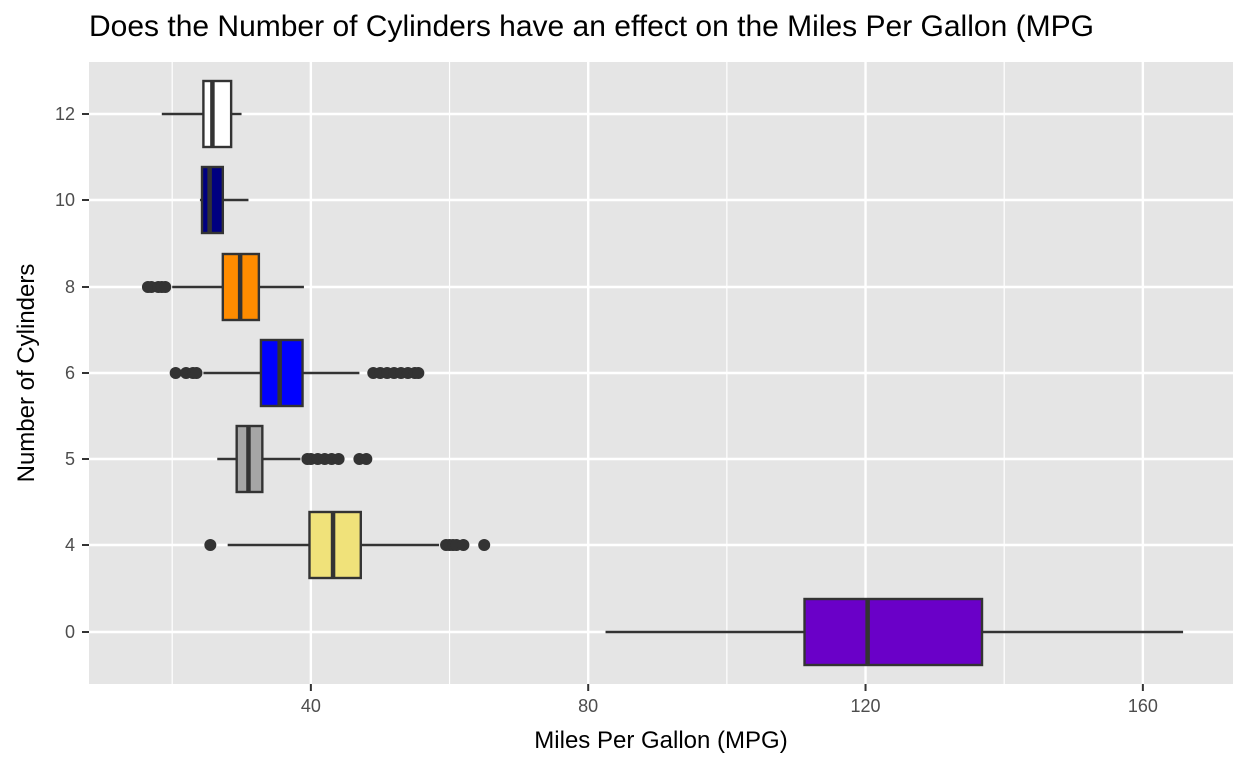  I want to click on y-tick-label: 0, so click(70, 632).